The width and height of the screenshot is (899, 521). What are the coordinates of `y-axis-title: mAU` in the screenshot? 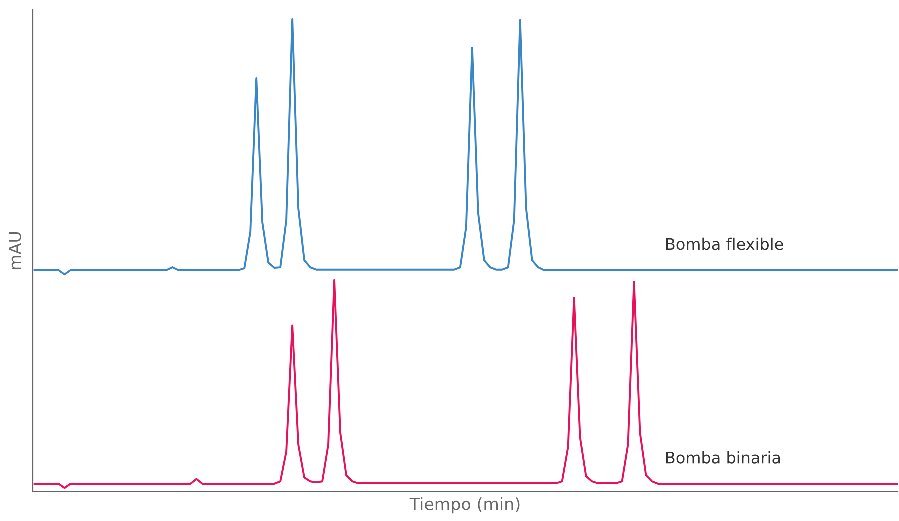 It's located at (15, 251).